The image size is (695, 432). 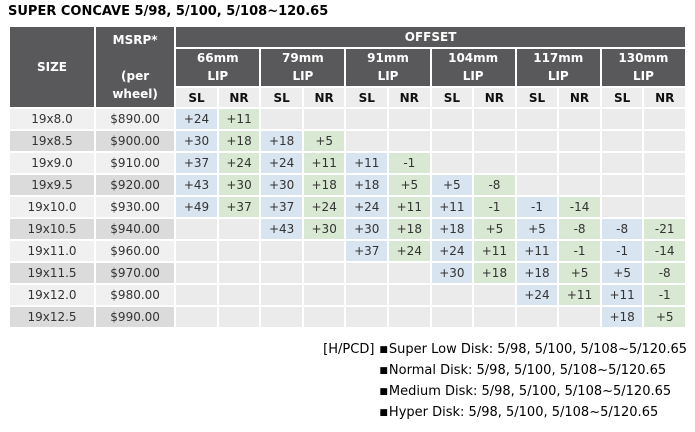 What do you see at coordinates (52, 251) in the screenshot?
I see `size-cell: 19x11.0` at bounding box center [52, 251].